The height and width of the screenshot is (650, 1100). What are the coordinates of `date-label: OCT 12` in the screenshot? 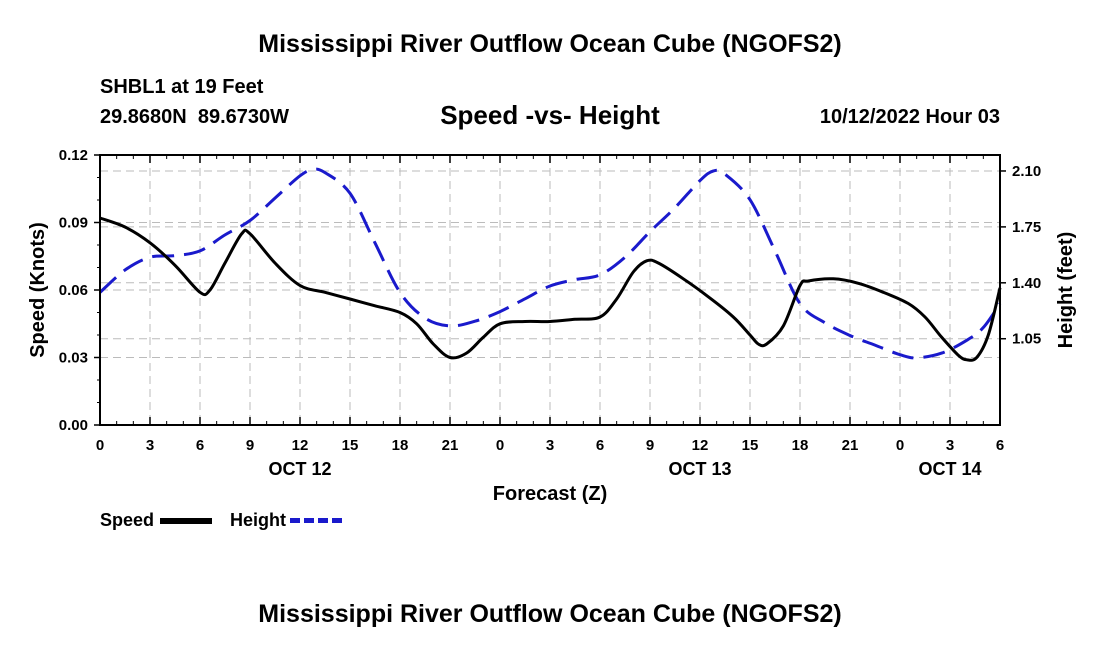 It's located at (299, 469).